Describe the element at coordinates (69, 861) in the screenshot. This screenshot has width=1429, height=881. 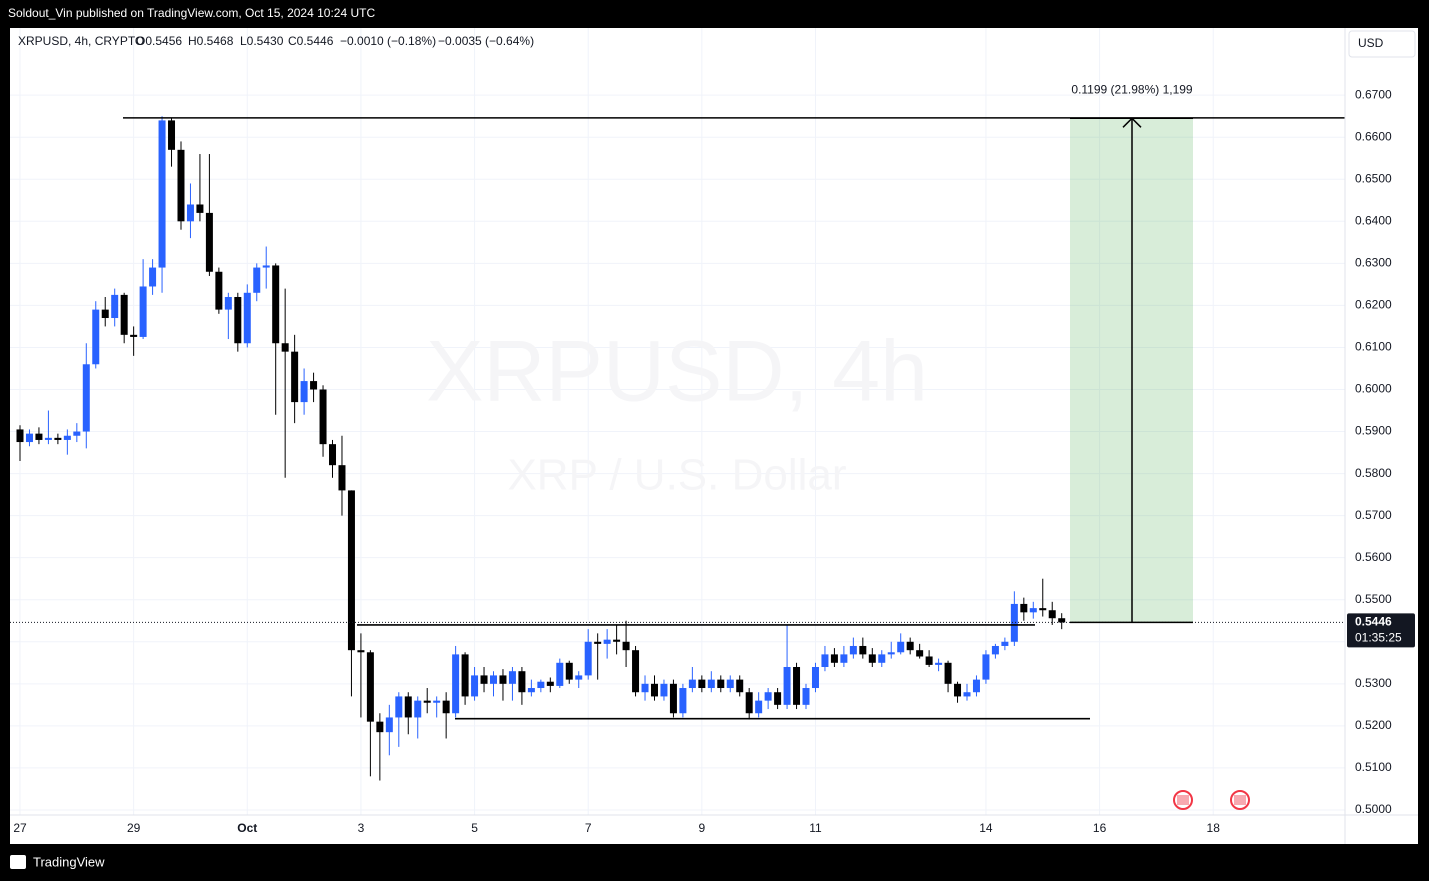
I see `footer-text: TradingView` at that location.